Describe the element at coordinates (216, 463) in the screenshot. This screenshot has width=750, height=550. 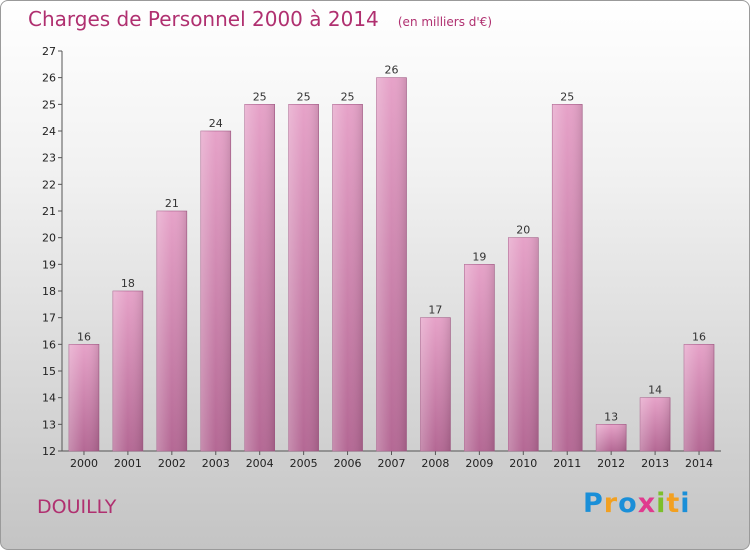
I see `x-tick-label: 2003` at that location.